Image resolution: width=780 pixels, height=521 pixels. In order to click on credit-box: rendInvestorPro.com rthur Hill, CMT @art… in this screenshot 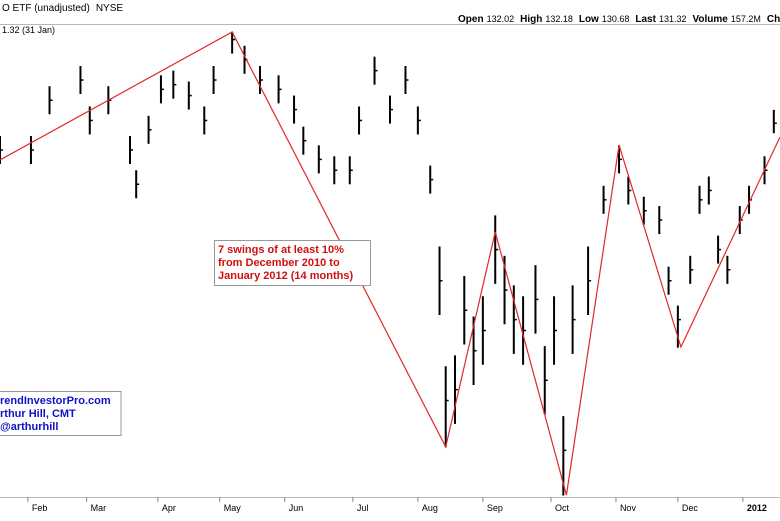, I will do `click(61, 413)`.